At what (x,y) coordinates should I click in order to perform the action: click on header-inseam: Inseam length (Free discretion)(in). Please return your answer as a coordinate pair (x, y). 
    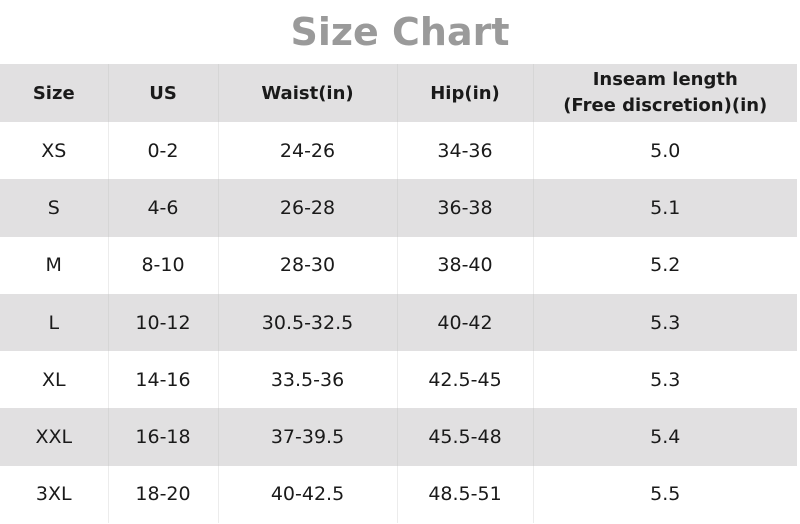
    Looking at the image, I should click on (665, 93).